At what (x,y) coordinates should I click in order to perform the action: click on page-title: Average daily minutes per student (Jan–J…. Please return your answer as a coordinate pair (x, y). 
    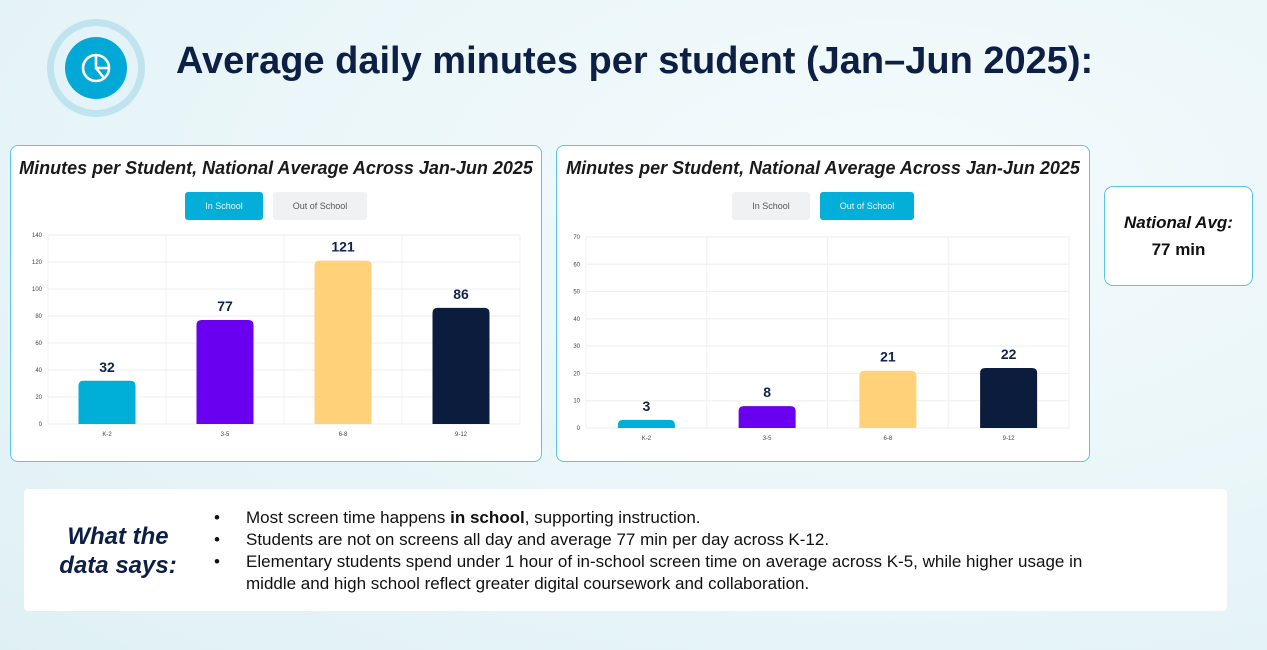
    Looking at the image, I should click on (635, 61).